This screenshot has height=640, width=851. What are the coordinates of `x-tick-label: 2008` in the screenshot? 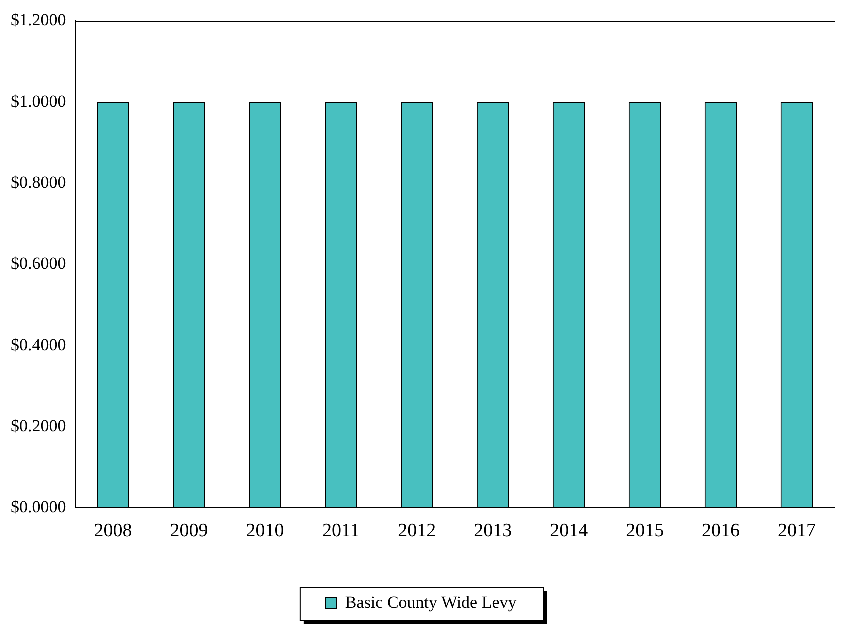 It's located at (113, 531).